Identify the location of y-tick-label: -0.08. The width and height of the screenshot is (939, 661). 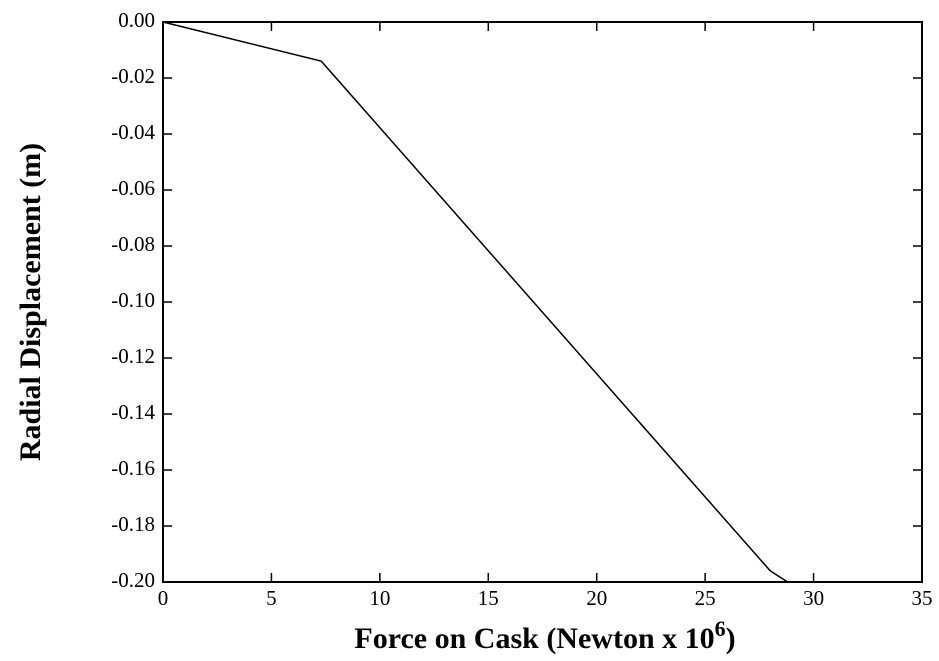
(133, 244).